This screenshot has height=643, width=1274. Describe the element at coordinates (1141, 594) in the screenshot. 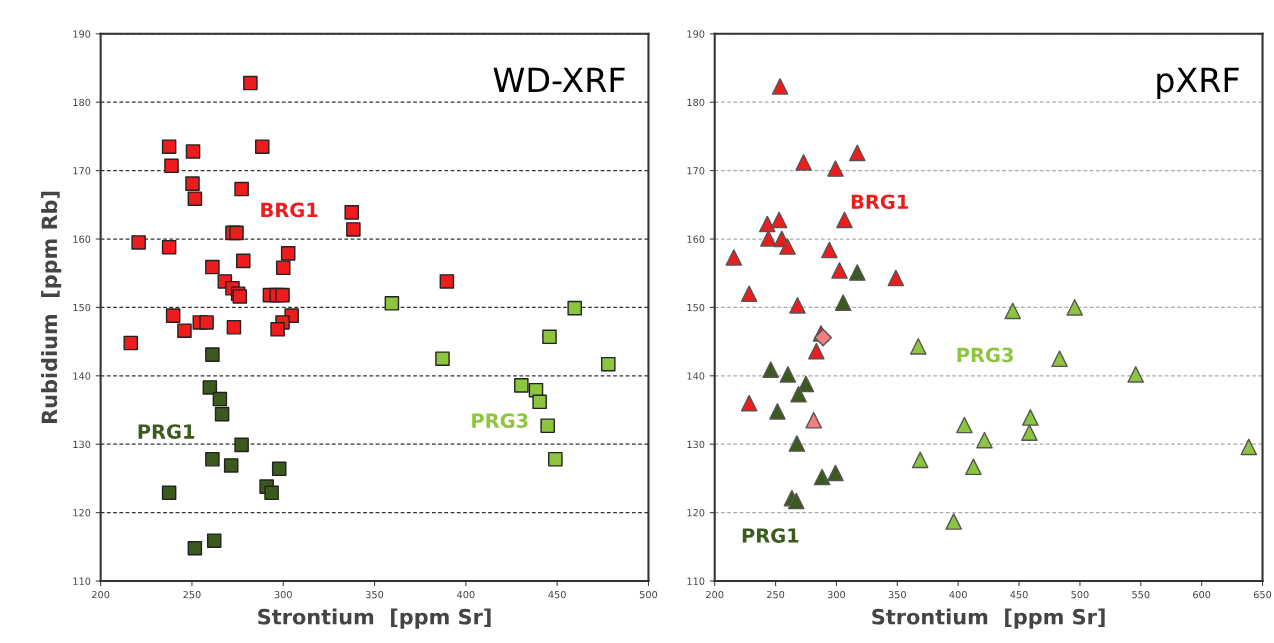

I see `x-tick-label: 550` at that location.